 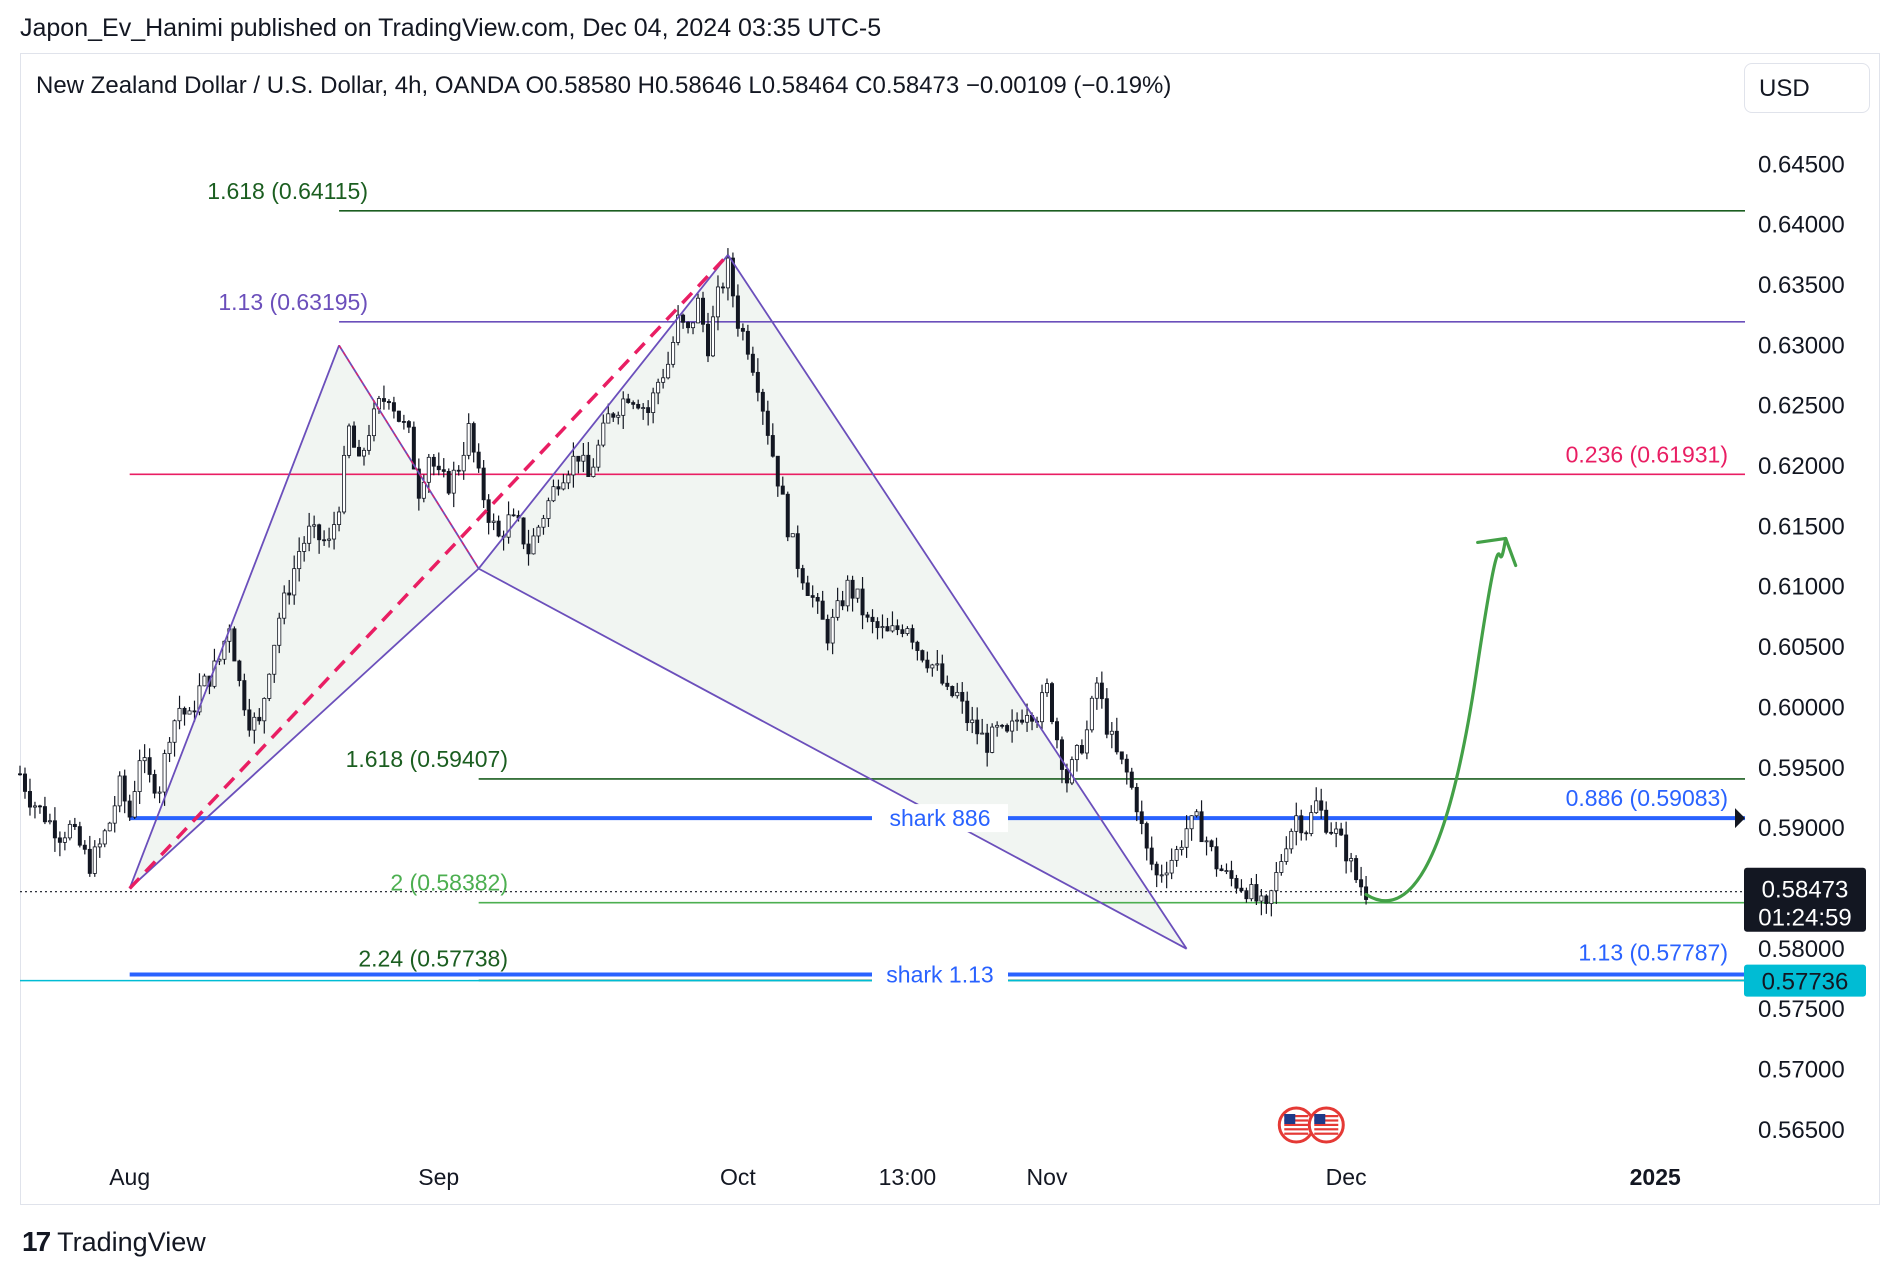 I want to click on currency-button: USD, so click(x=1807, y=88).